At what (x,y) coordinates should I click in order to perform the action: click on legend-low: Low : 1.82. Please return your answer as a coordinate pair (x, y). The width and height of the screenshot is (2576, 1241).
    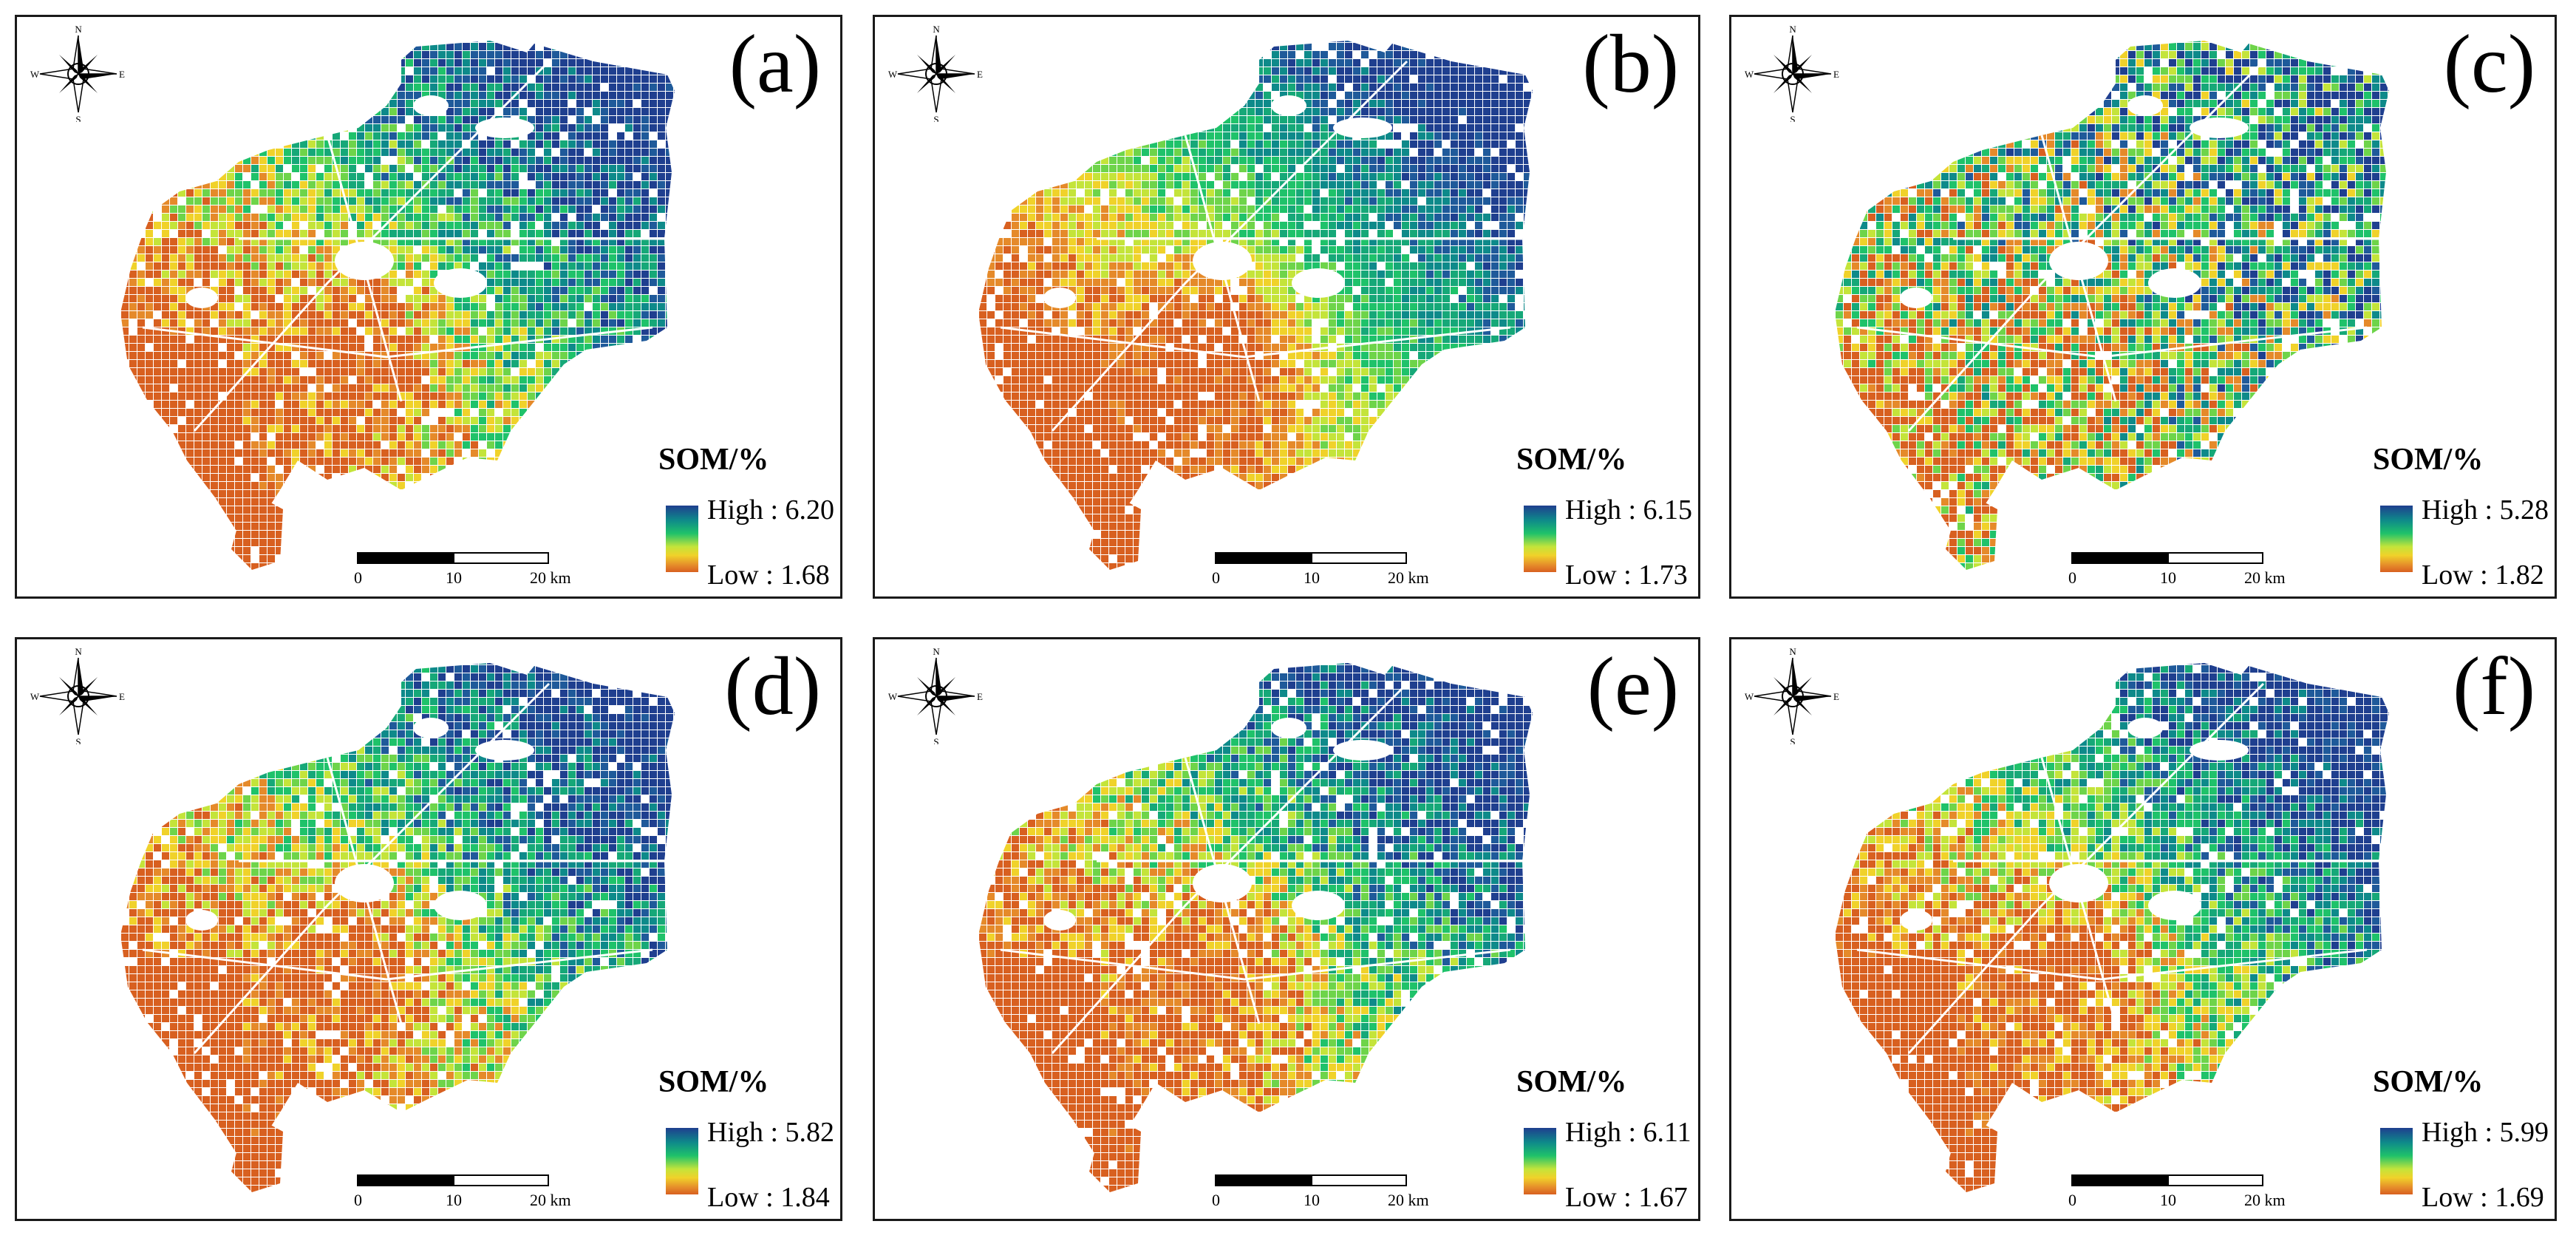
    Looking at the image, I should click on (2483, 575).